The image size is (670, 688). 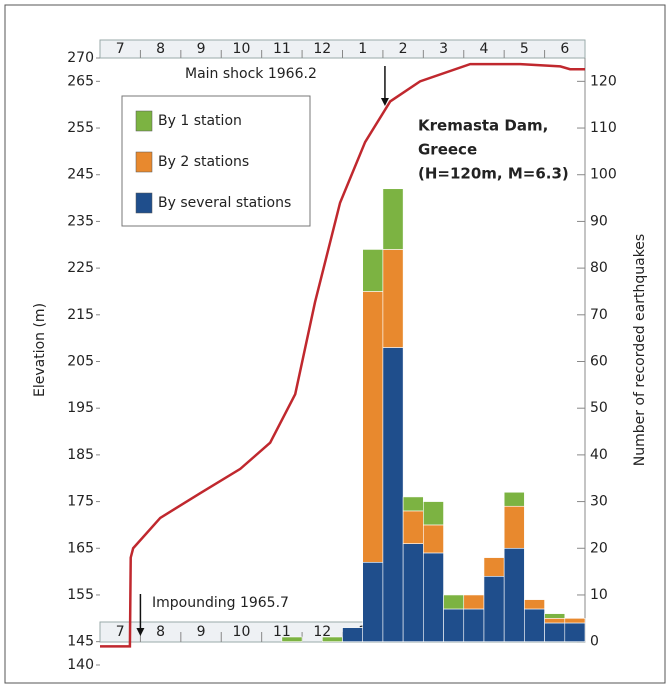 What do you see at coordinates (201, 49) in the screenshot?
I see `top-month-label: 9` at bounding box center [201, 49].